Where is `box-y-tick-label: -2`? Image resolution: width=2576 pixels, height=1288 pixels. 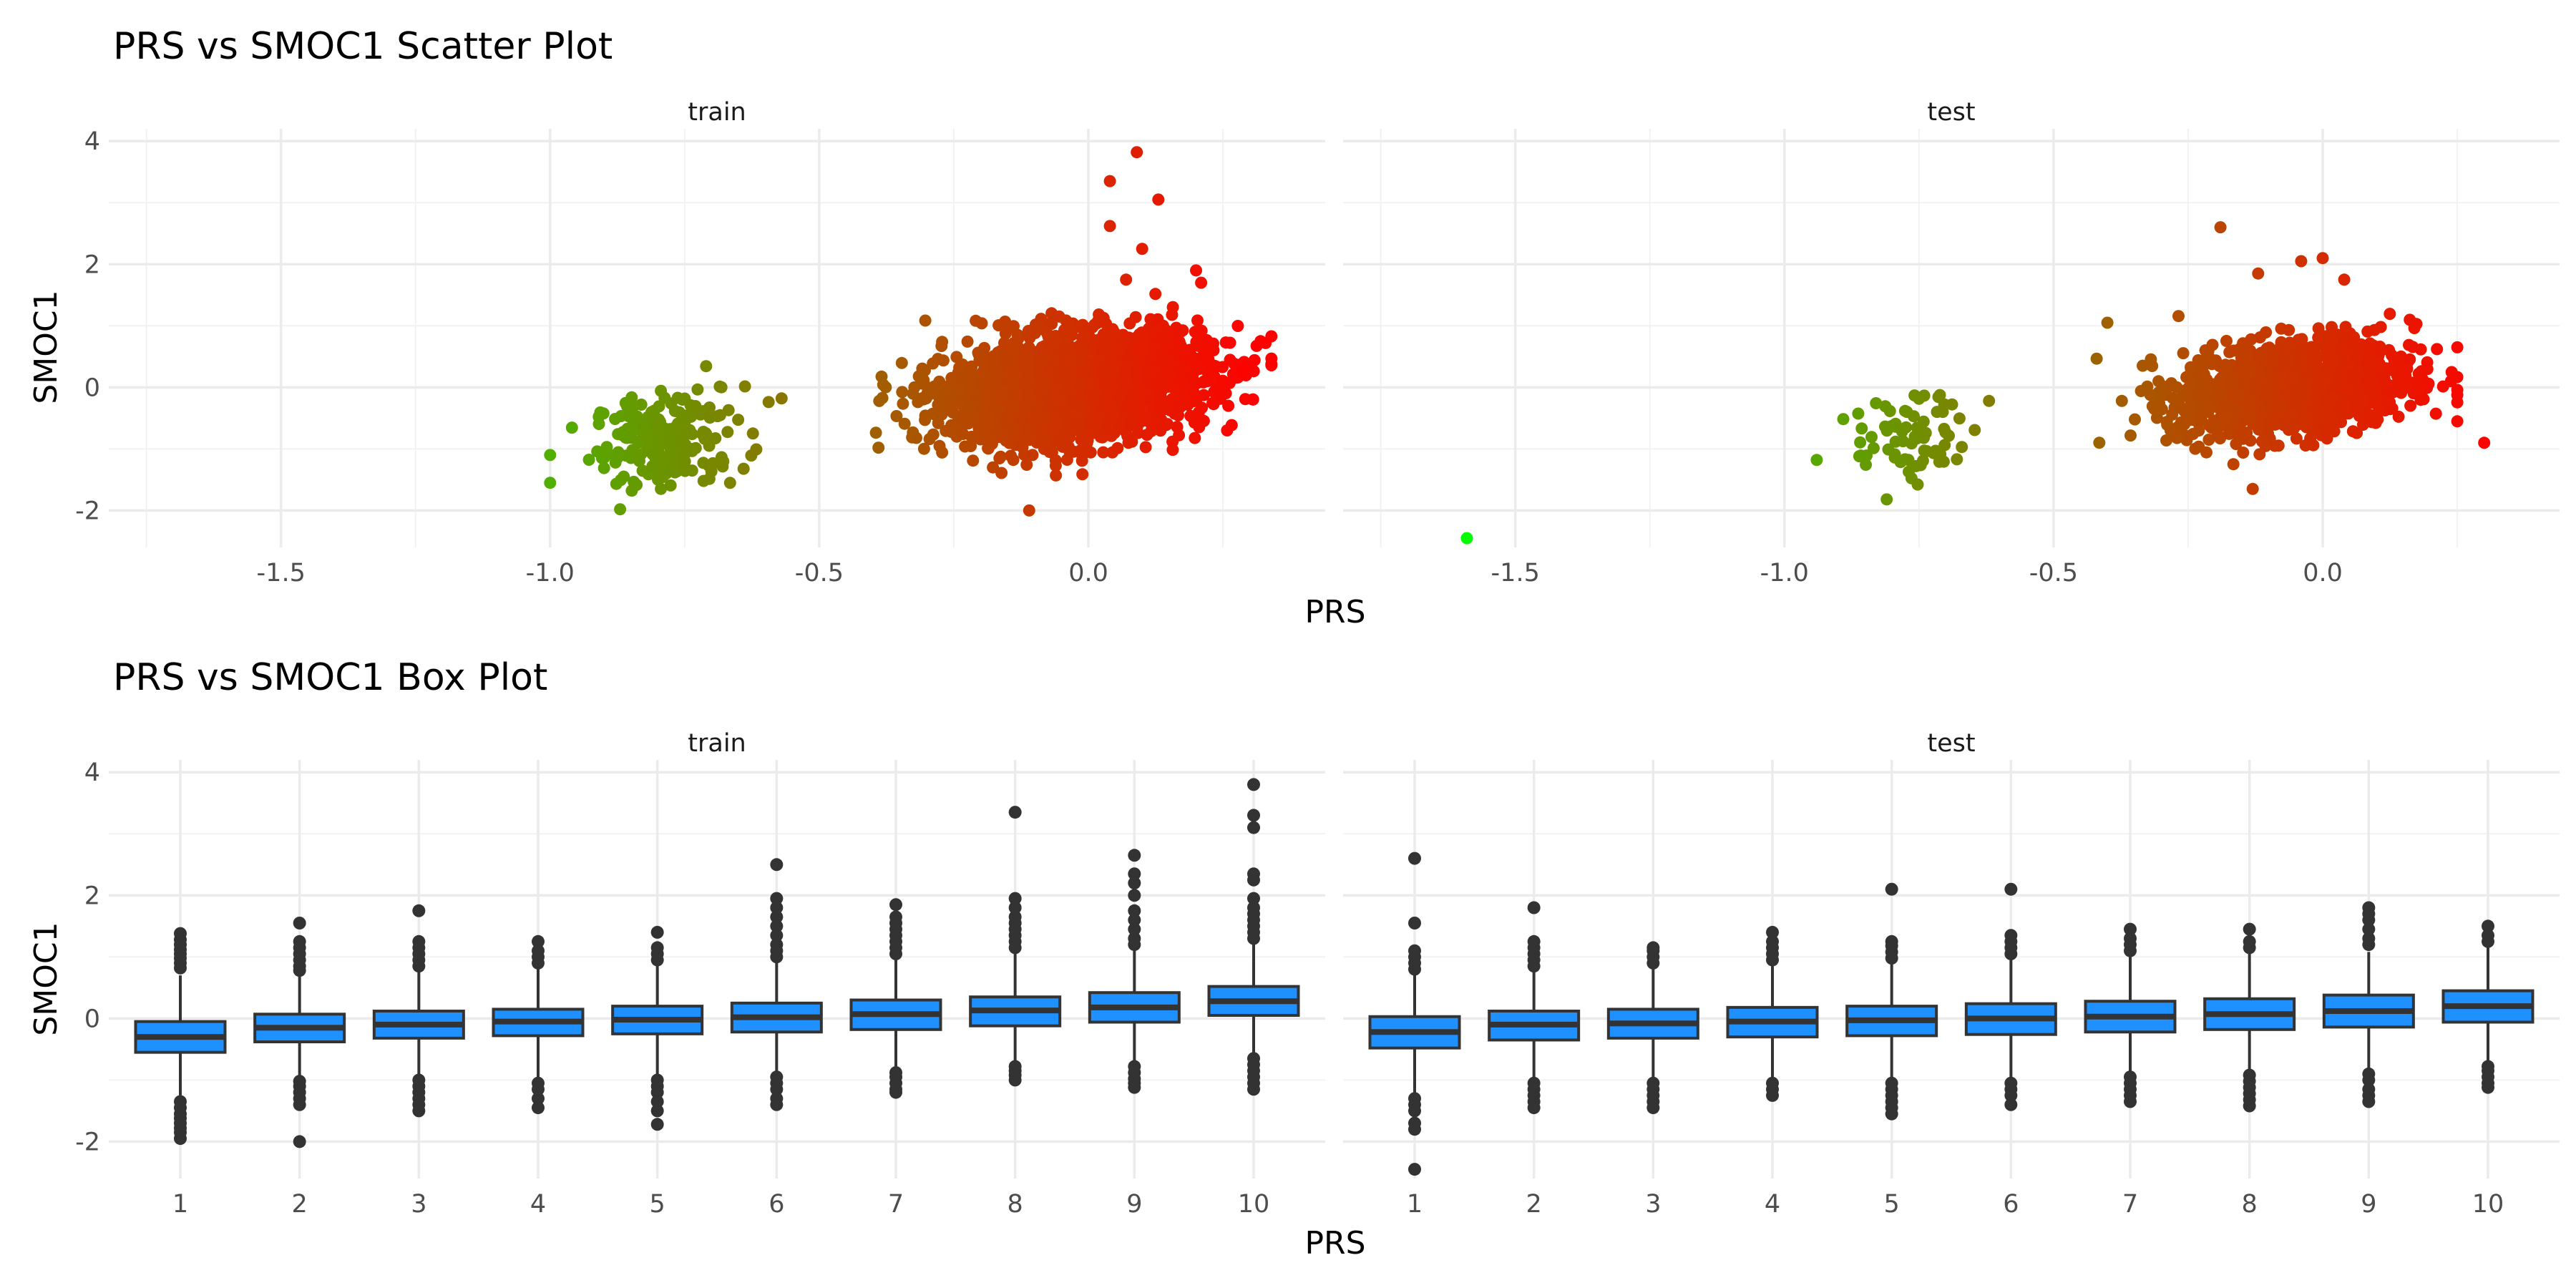 box-y-tick-label: -2 is located at coordinates (87, 1142).